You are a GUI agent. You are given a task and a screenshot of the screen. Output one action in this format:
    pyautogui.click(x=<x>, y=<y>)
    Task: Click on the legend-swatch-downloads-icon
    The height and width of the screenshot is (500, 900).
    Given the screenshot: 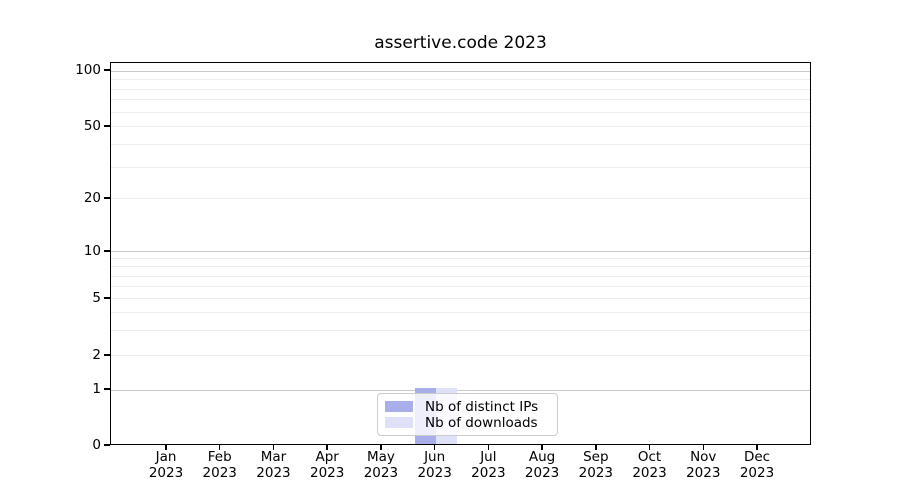 What is the action you would take?
    pyautogui.click(x=399, y=422)
    